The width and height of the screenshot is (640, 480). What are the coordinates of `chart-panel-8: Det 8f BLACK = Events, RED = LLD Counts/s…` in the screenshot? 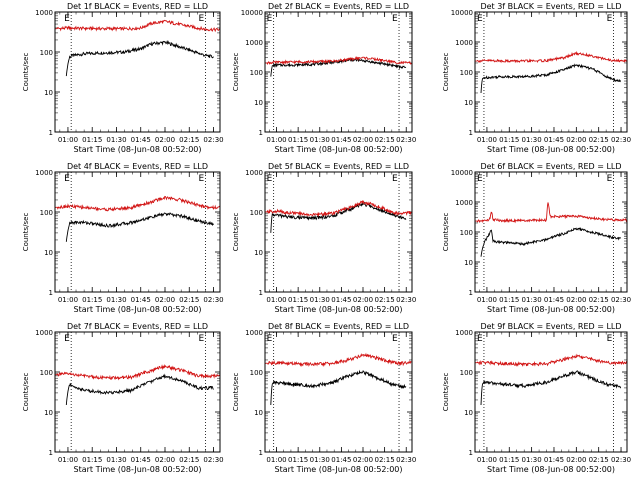 It's located at (324, 398).